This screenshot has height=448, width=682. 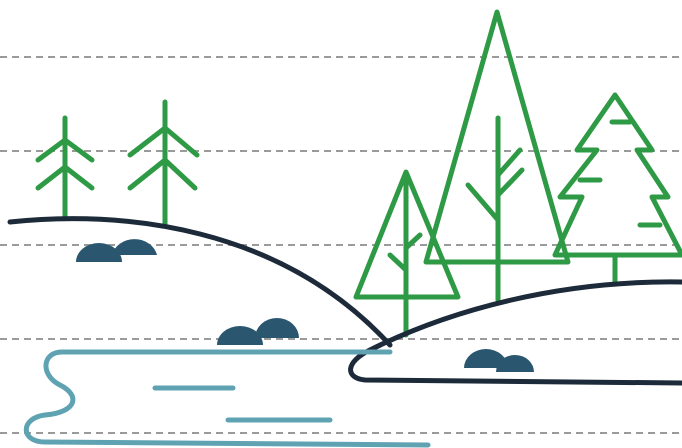 What do you see at coordinates (227, 398) in the screenshot?
I see `river` at bounding box center [227, 398].